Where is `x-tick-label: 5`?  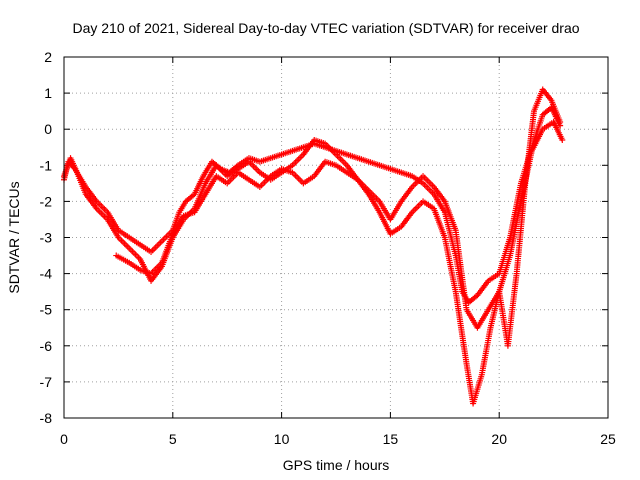 x-tick-label: 5 is located at coordinates (173, 439).